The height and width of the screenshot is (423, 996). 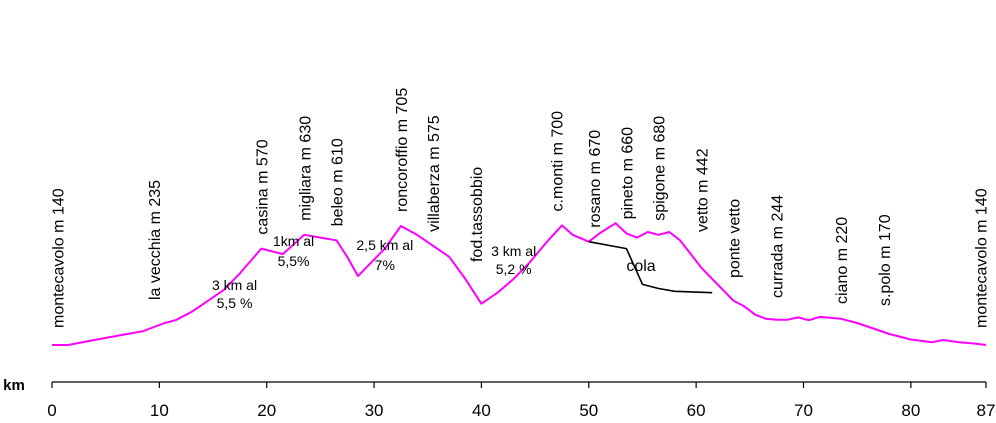 What do you see at coordinates (499, 398) in the screenshot?
I see `x-axis: 0 10 20 30 40 50 60 70 80 87 km` at bounding box center [499, 398].